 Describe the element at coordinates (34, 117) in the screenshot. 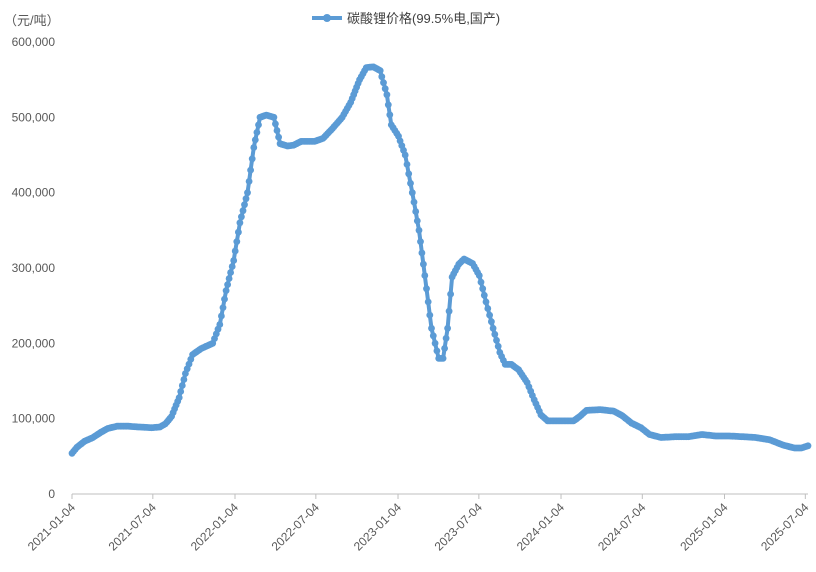

I see `y-tick-label: 500,000` at that location.